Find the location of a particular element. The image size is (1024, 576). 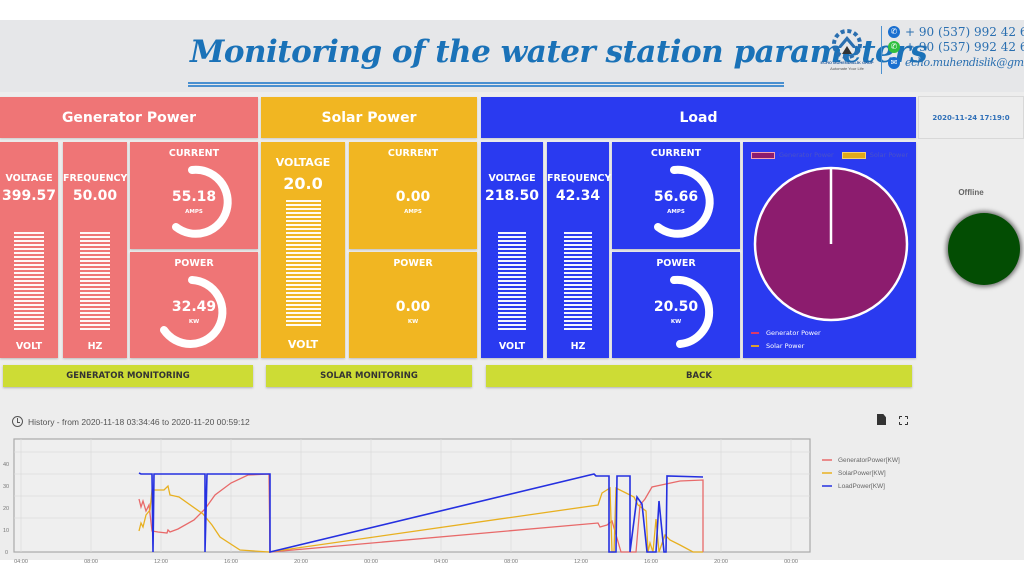

generator-frequency-bar-meter is located at coordinates (95, 282).